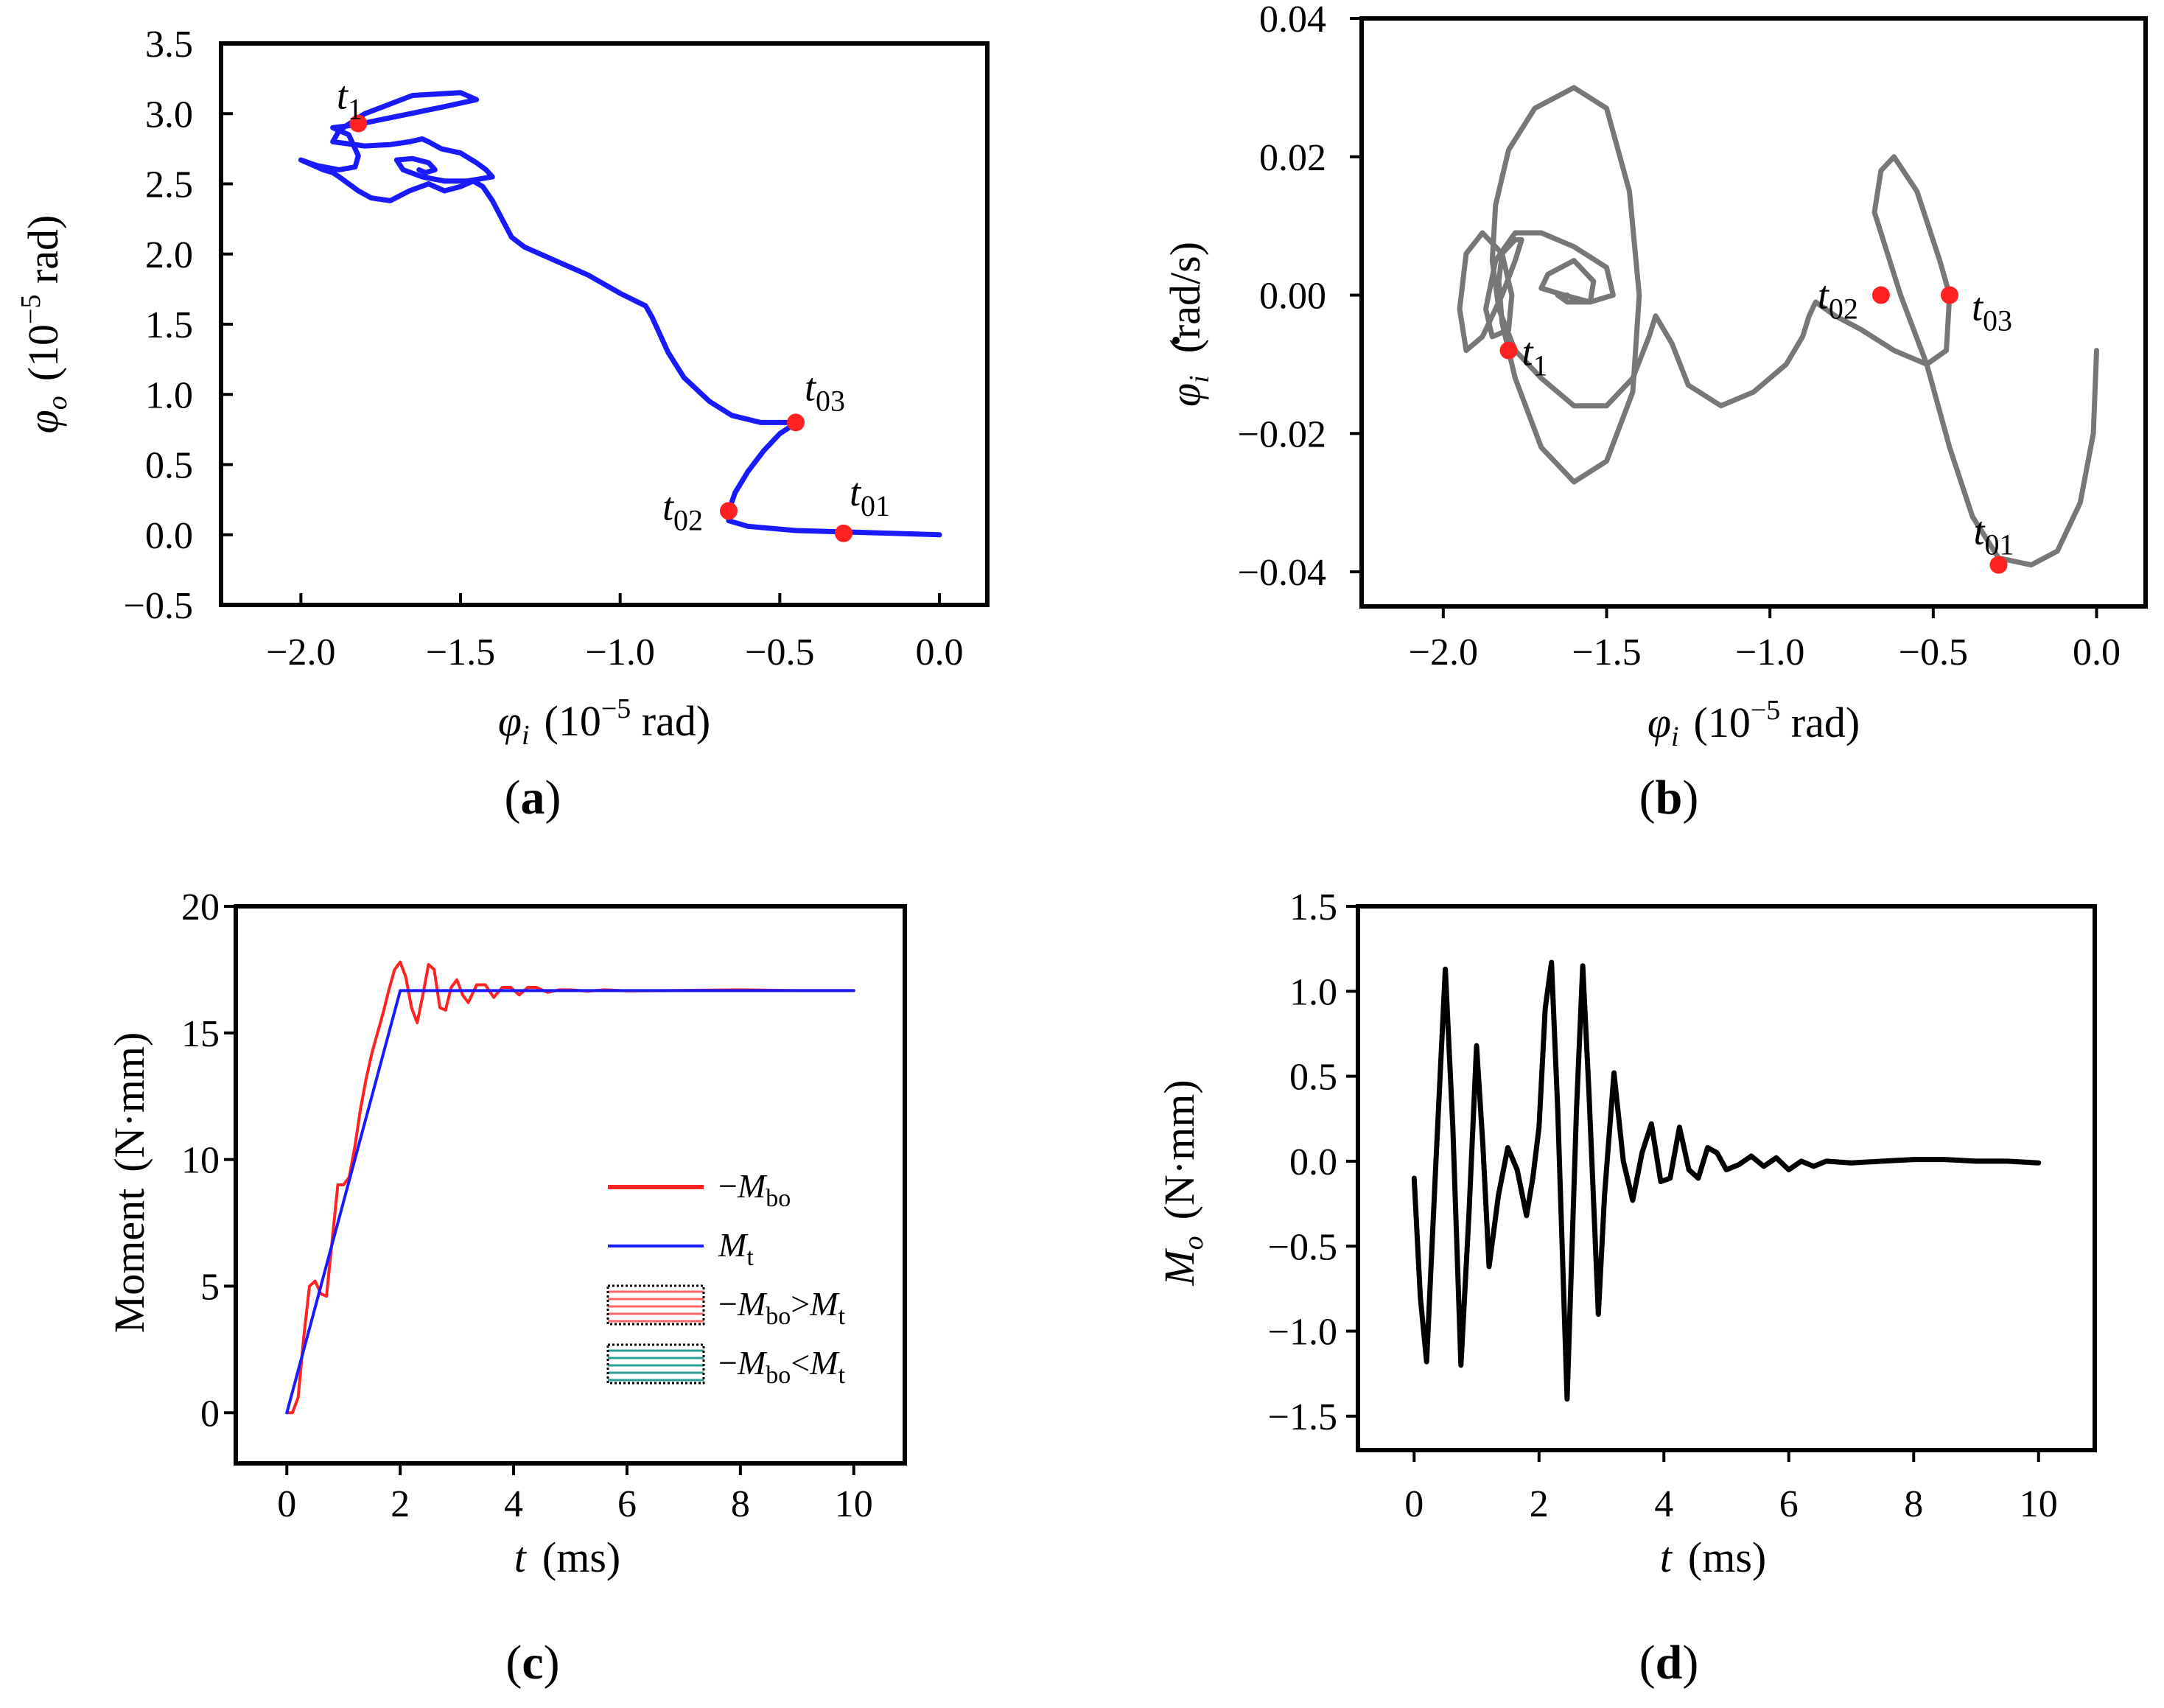 The width and height of the screenshot is (2164, 1708). Describe the element at coordinates (1313, 907) in the screenshot. I see `y-tick-label-d: 1.5` at that location.